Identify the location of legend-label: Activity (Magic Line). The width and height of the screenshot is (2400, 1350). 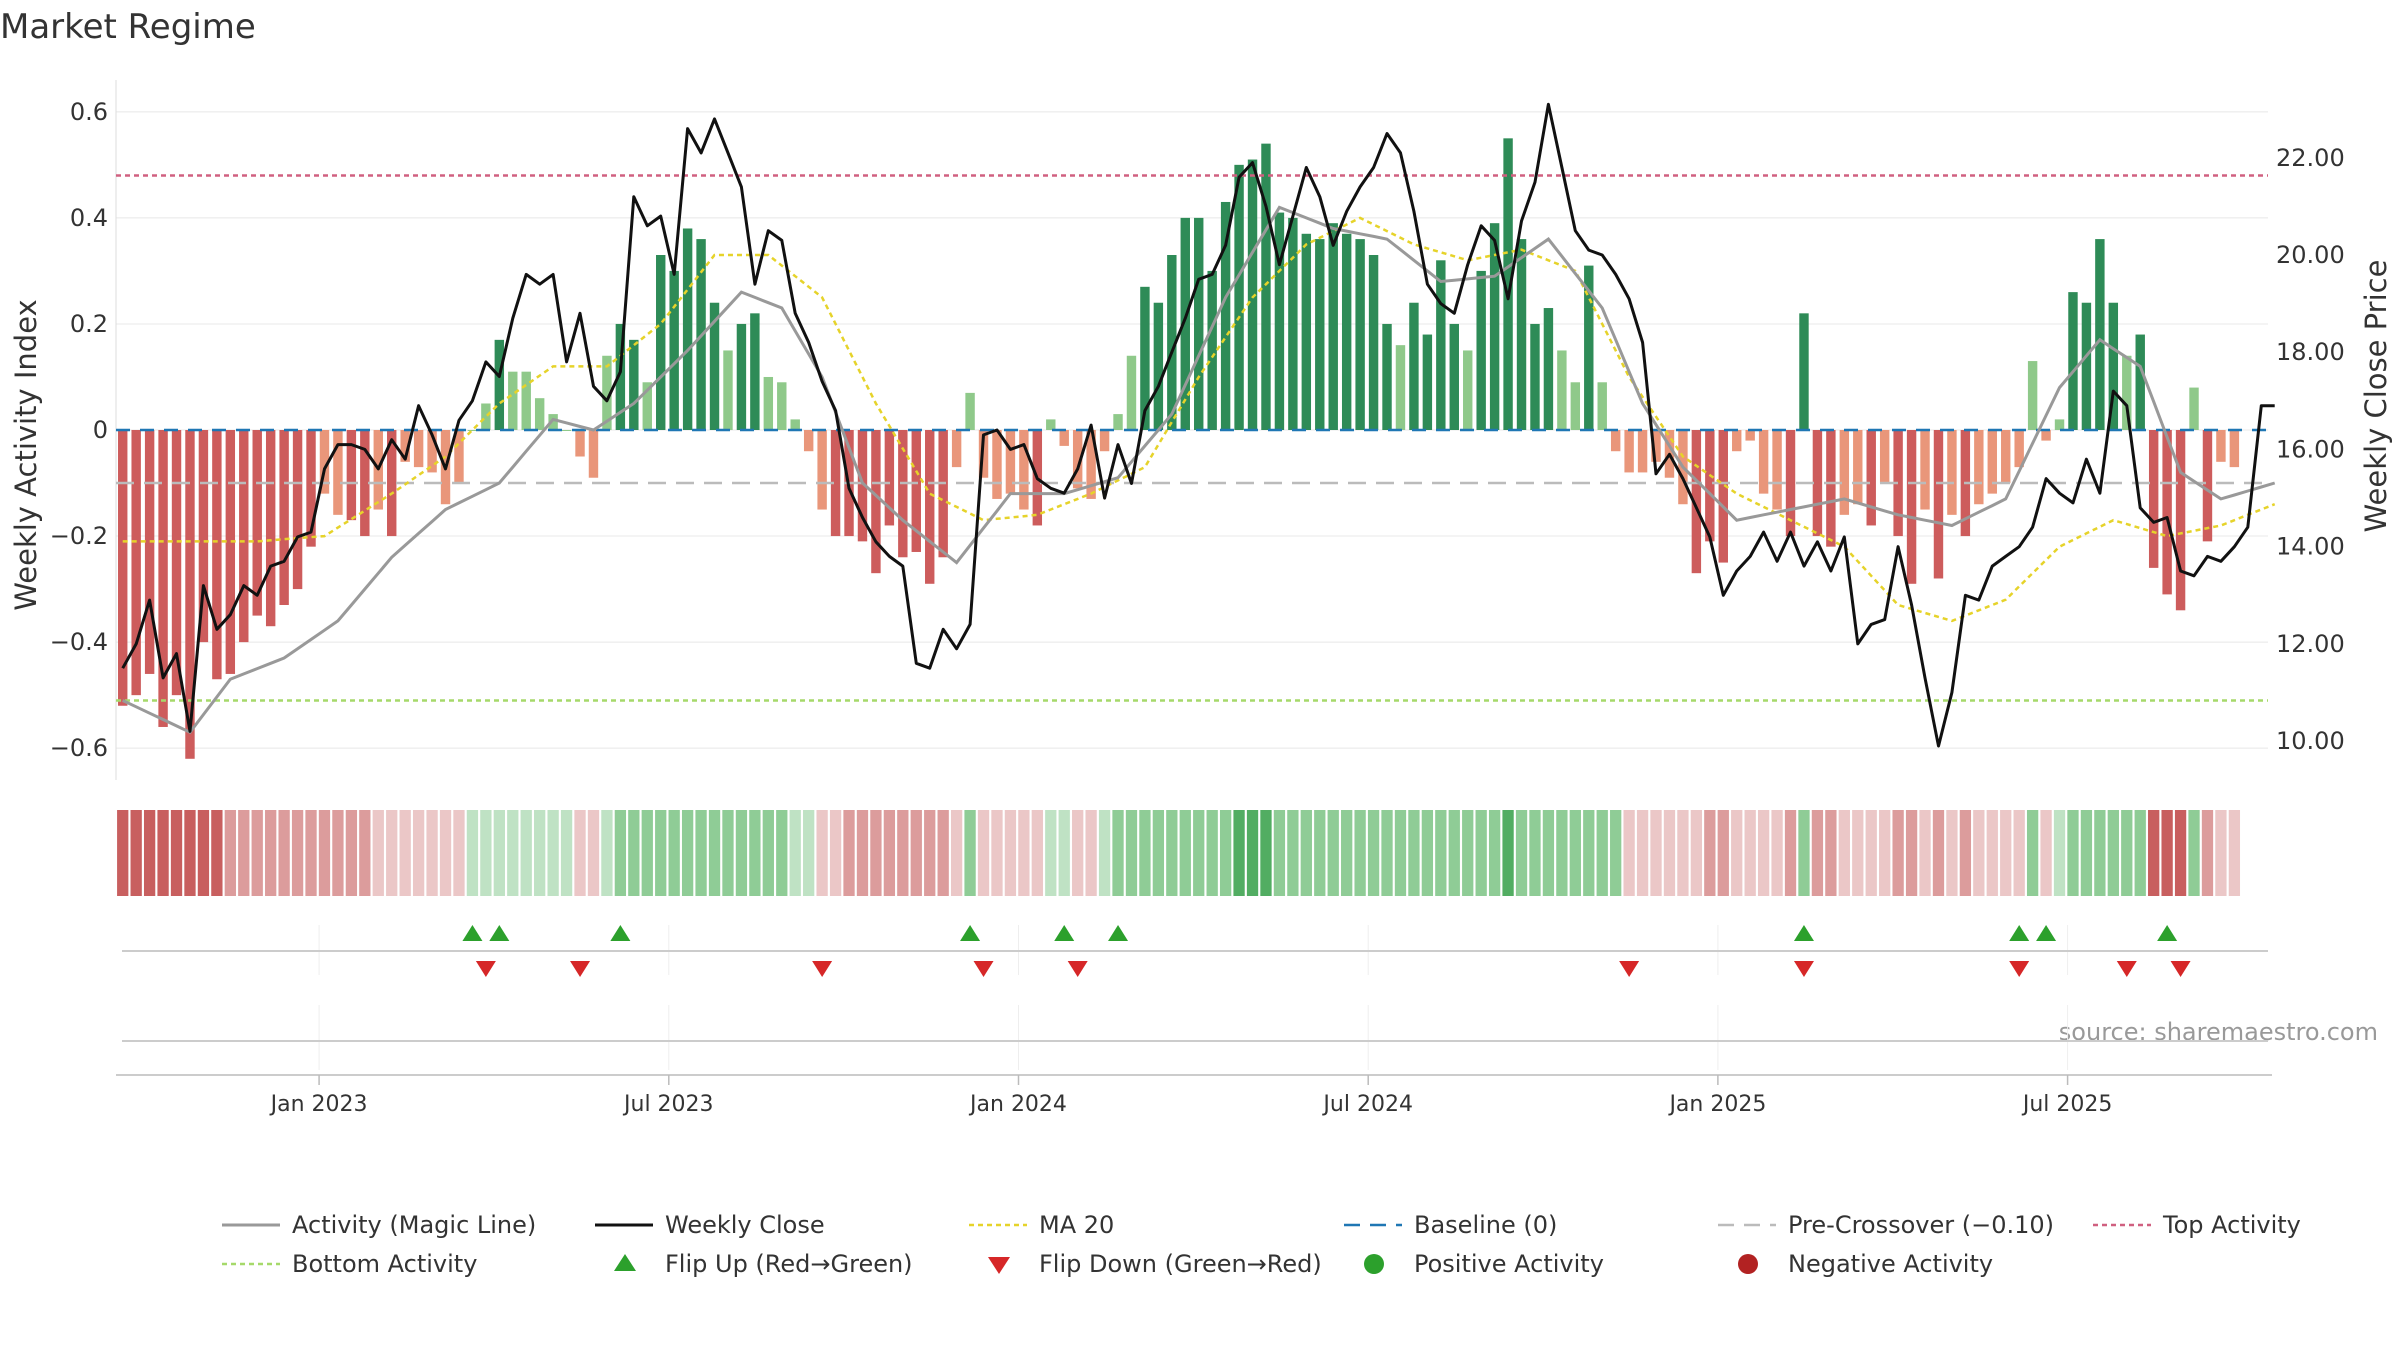
(414, 1225).